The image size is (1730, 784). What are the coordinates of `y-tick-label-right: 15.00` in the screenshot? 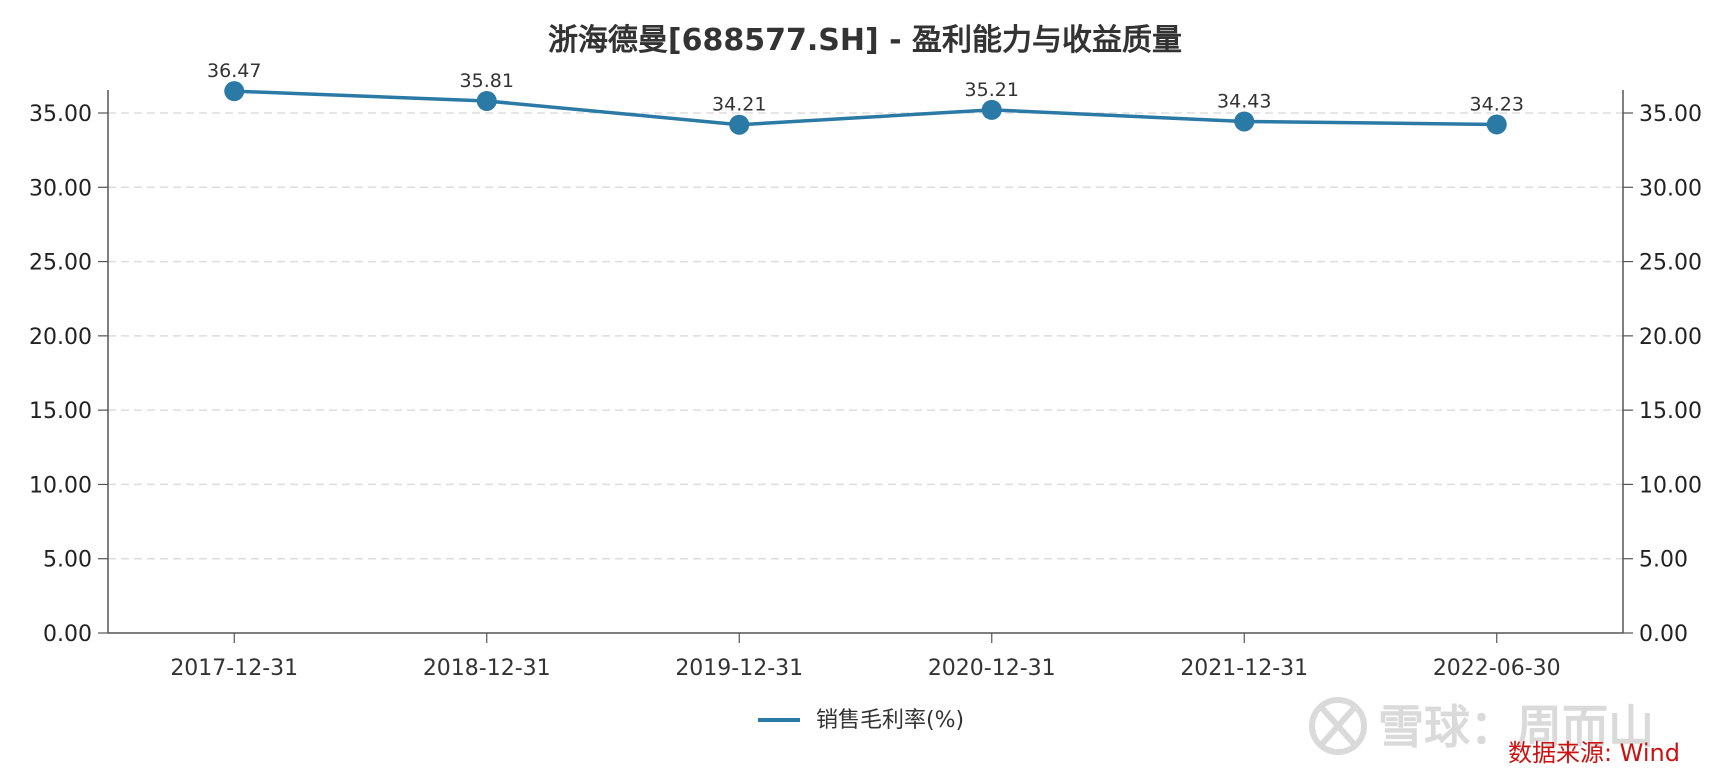 It's located at (1670, 411).